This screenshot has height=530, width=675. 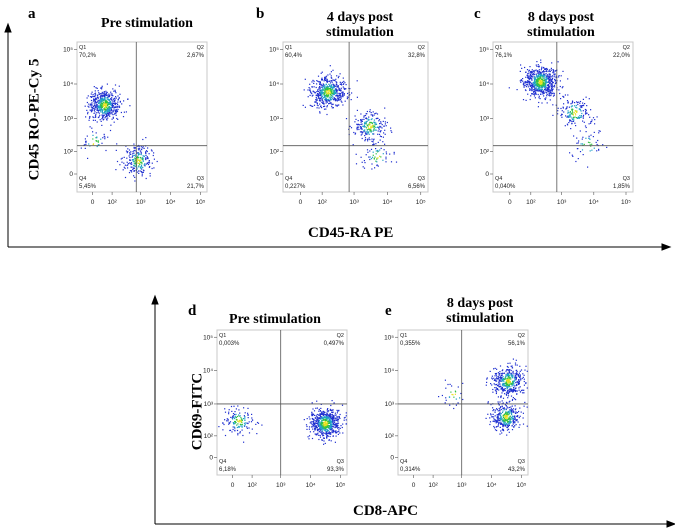 I want to click on panel-c-quadrant-value: 0,040%, so click(x=505, y=187).